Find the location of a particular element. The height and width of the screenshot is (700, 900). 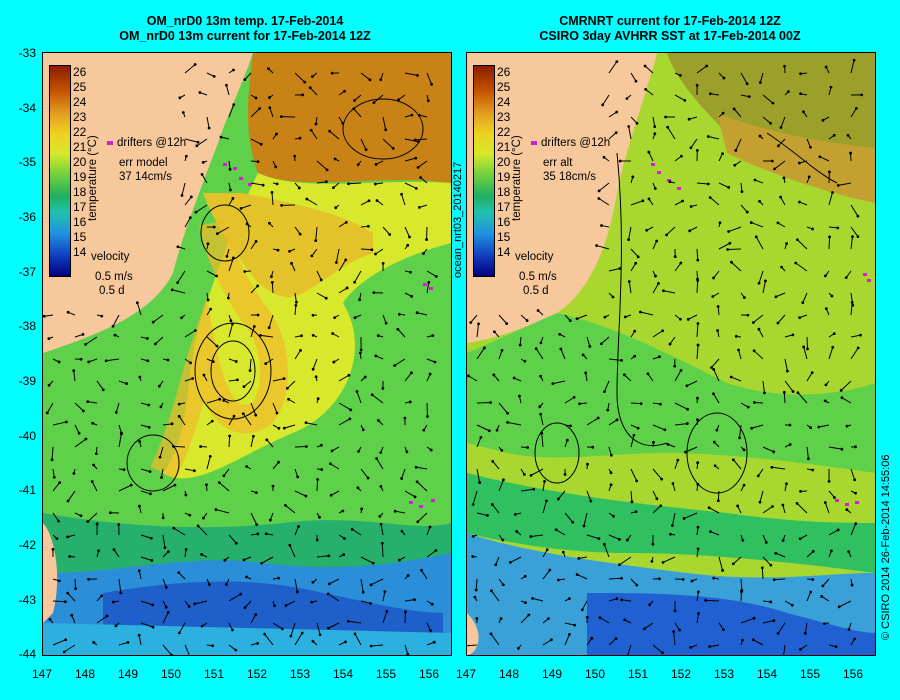

copyright-label: © CSIRO 2014 26-Feb-2014 14:55:06 is located at coordinates (886, 547).